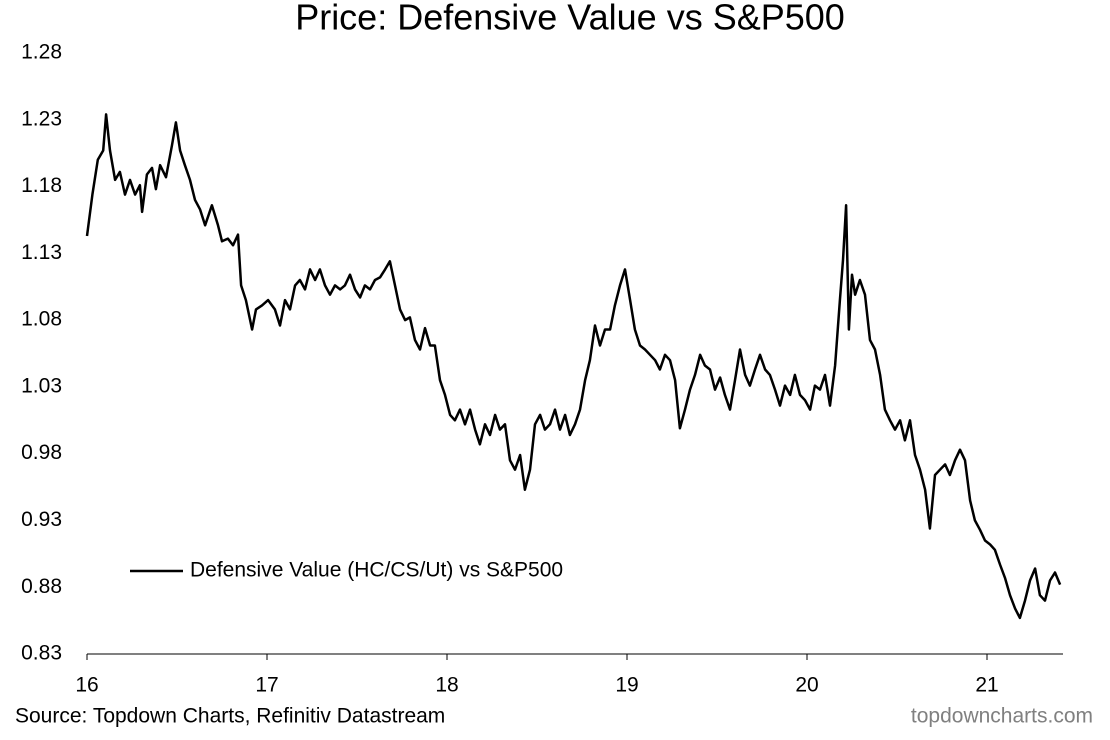 The height and width of the screenshot is (740, 1110). What do you see at coordinates (1002, 716) in the screenshot?
I see `watermark: topdowncharts.com` at bounding box center [1002, 716].